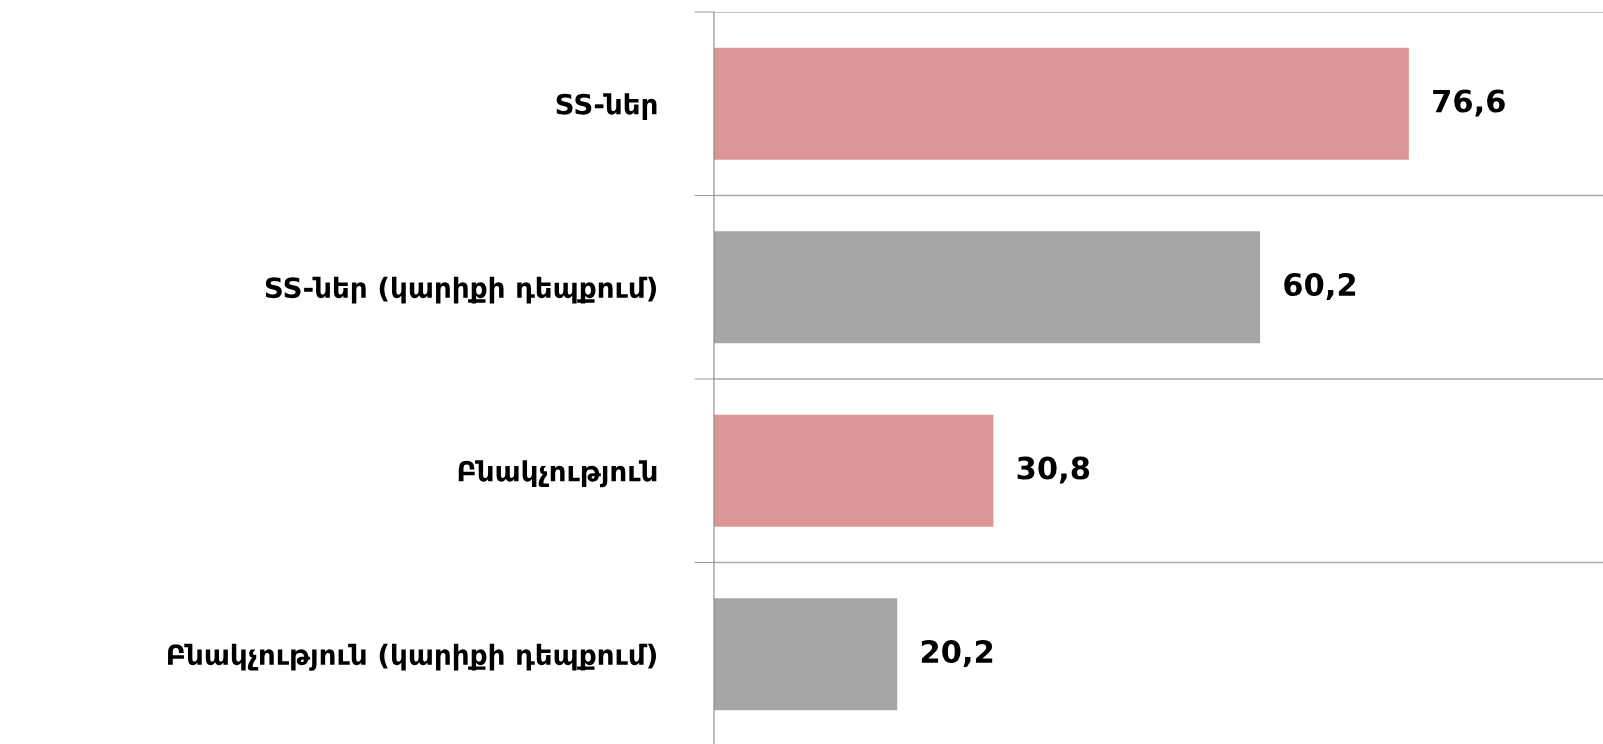  Describe the element at coordinates (957, 654) in the screenshot. I see `data-label: 20,2` at that location.